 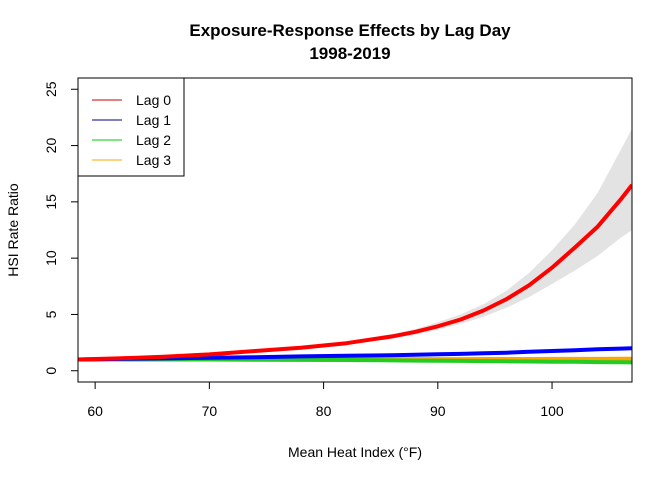 I want to click on x-tick-label: 90, so click(x=438, y=411).